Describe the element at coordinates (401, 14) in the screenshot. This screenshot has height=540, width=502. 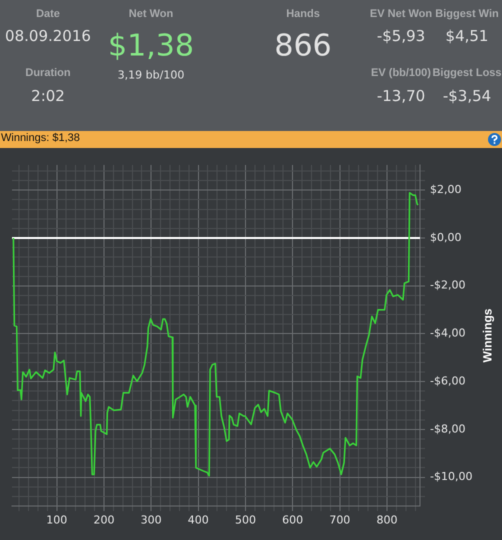
I see `text: EV Net Won` at that location.